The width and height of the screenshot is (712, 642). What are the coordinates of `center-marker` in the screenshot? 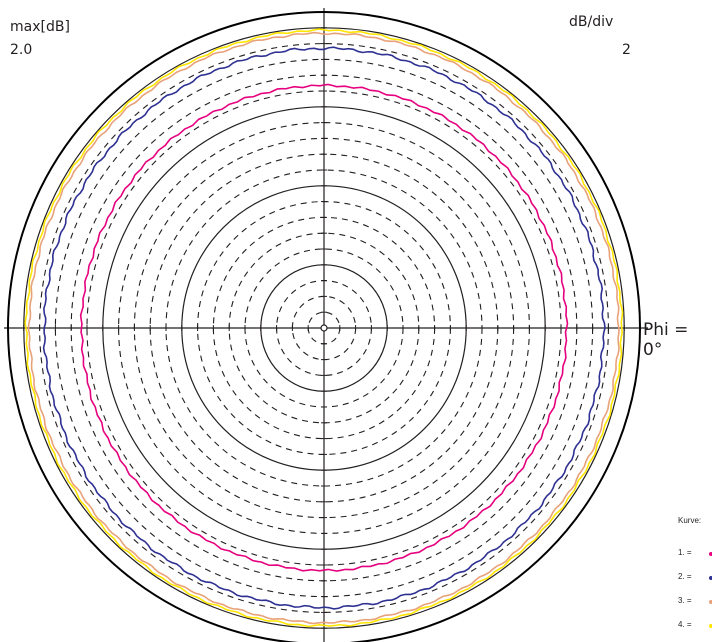 It's located at (324, 328).